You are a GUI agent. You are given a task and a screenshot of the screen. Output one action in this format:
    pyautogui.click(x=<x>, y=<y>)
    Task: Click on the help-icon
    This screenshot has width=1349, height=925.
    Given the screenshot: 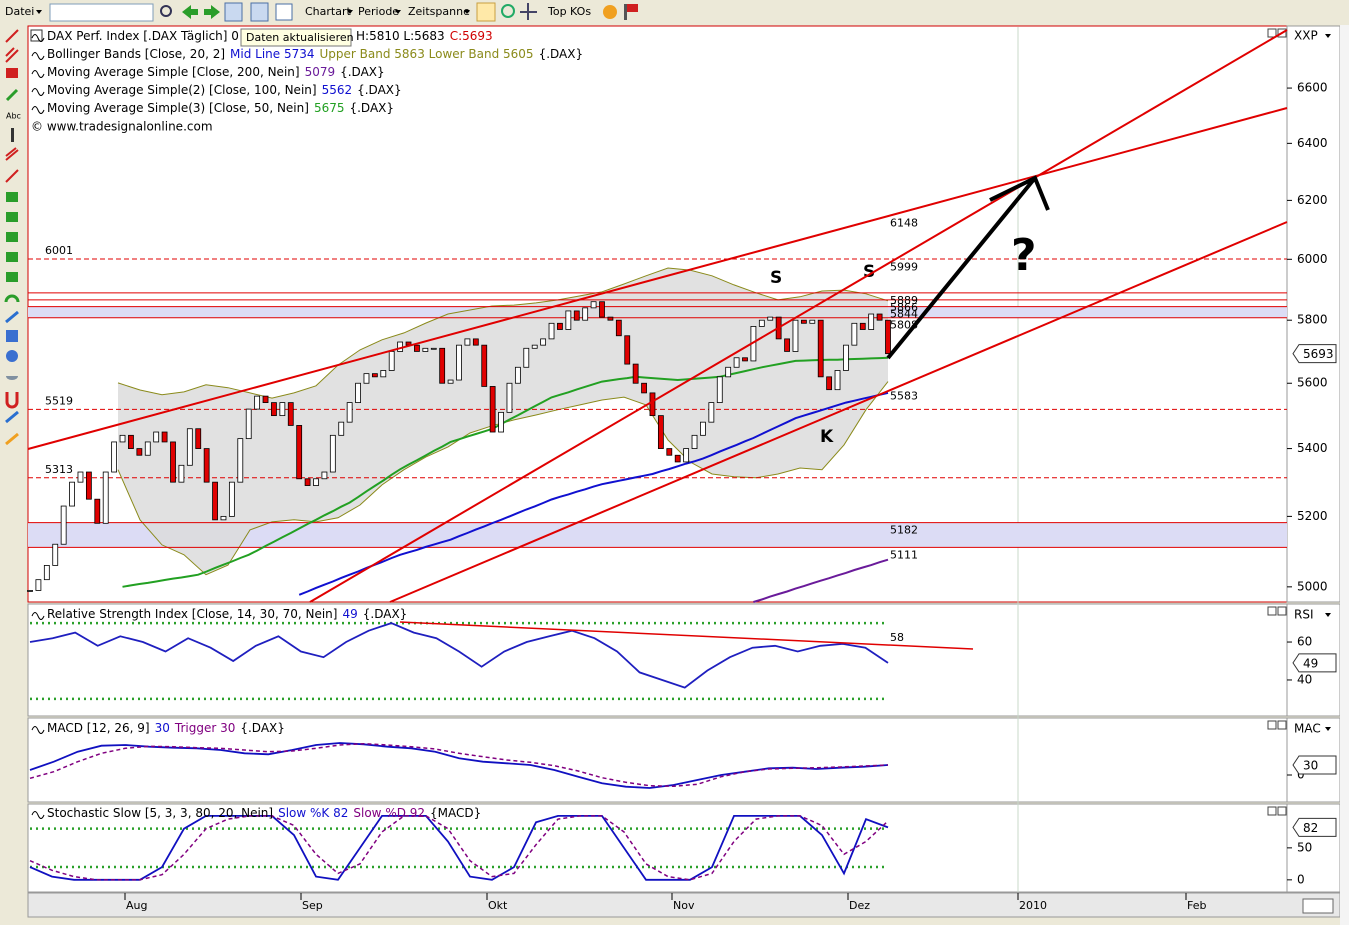 What is the action you would take?
    pyautogui.click(x=610, y=12)
    